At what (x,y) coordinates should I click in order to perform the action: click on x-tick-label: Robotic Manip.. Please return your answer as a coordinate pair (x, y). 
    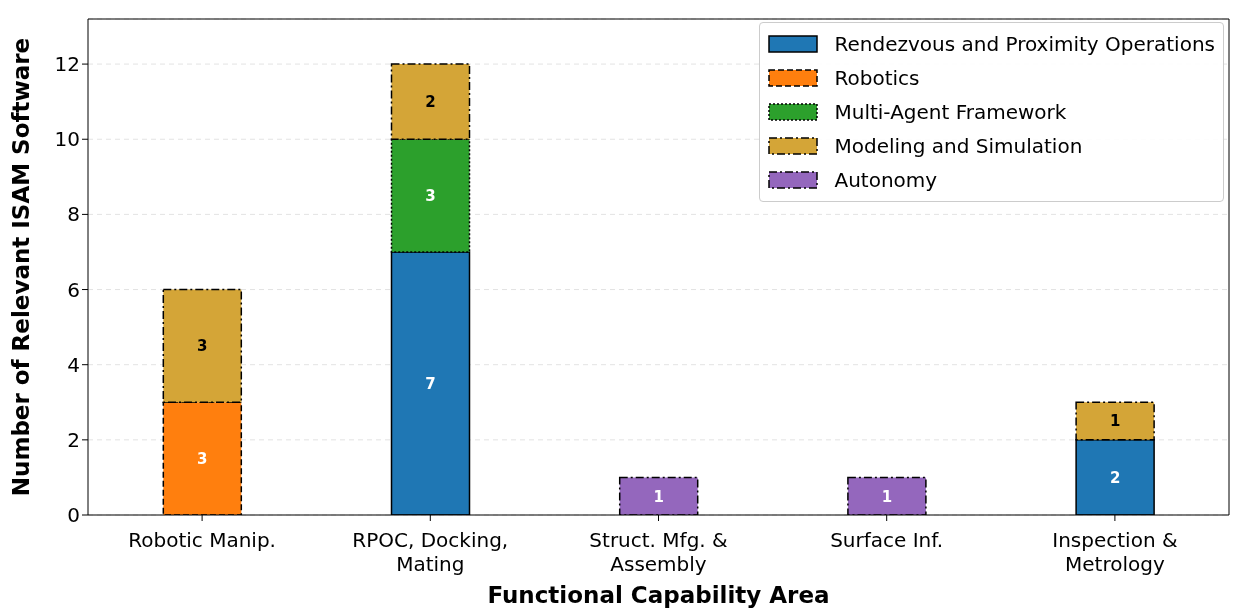
    Looking at the image, I should click on (202, 540).